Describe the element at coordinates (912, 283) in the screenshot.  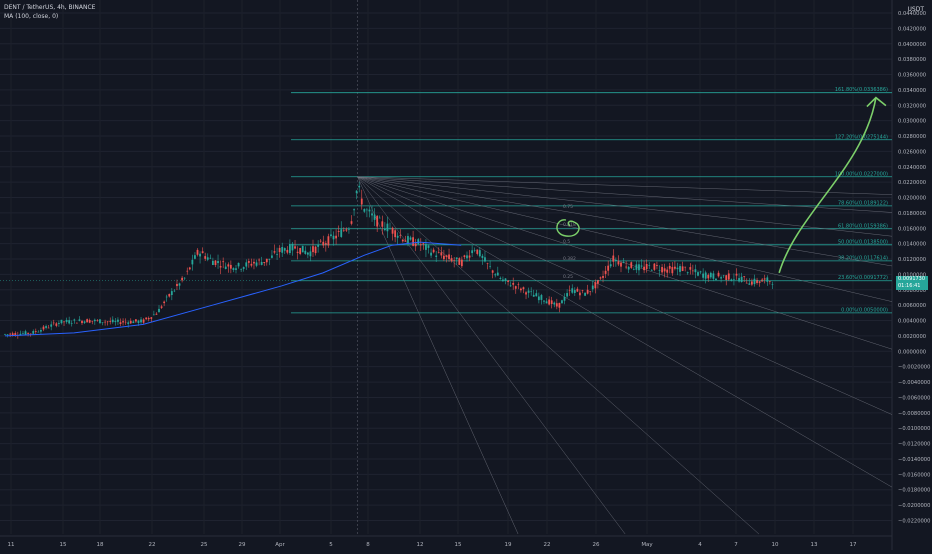
I see `last-price-tag: 0.0091730 01:16:41` at that location.